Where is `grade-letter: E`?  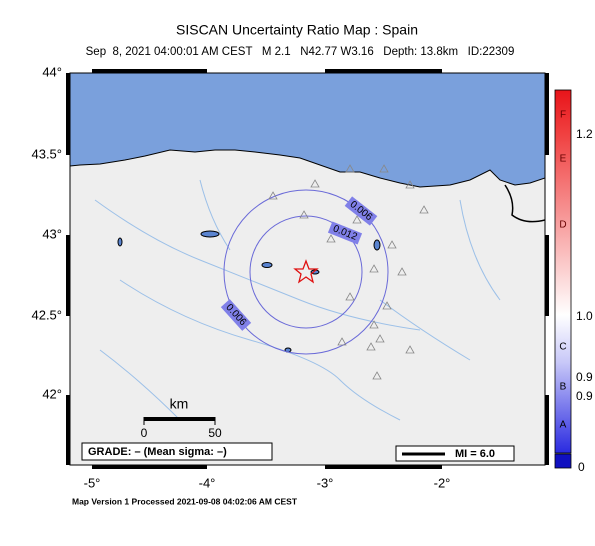 grade-letter: E is located at coordinates (563, 159).